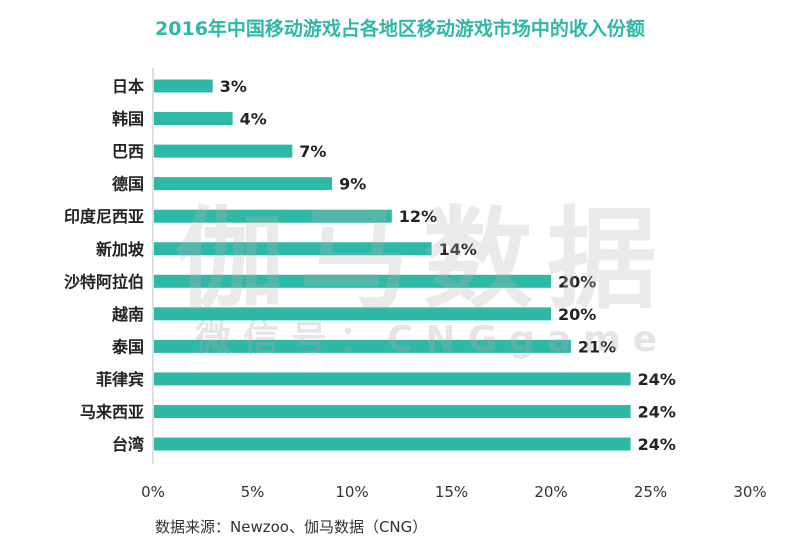  Describe the element at coordinates (650, 492) in the screenshot. I see `x-tick-label-5: 25%` at that location.